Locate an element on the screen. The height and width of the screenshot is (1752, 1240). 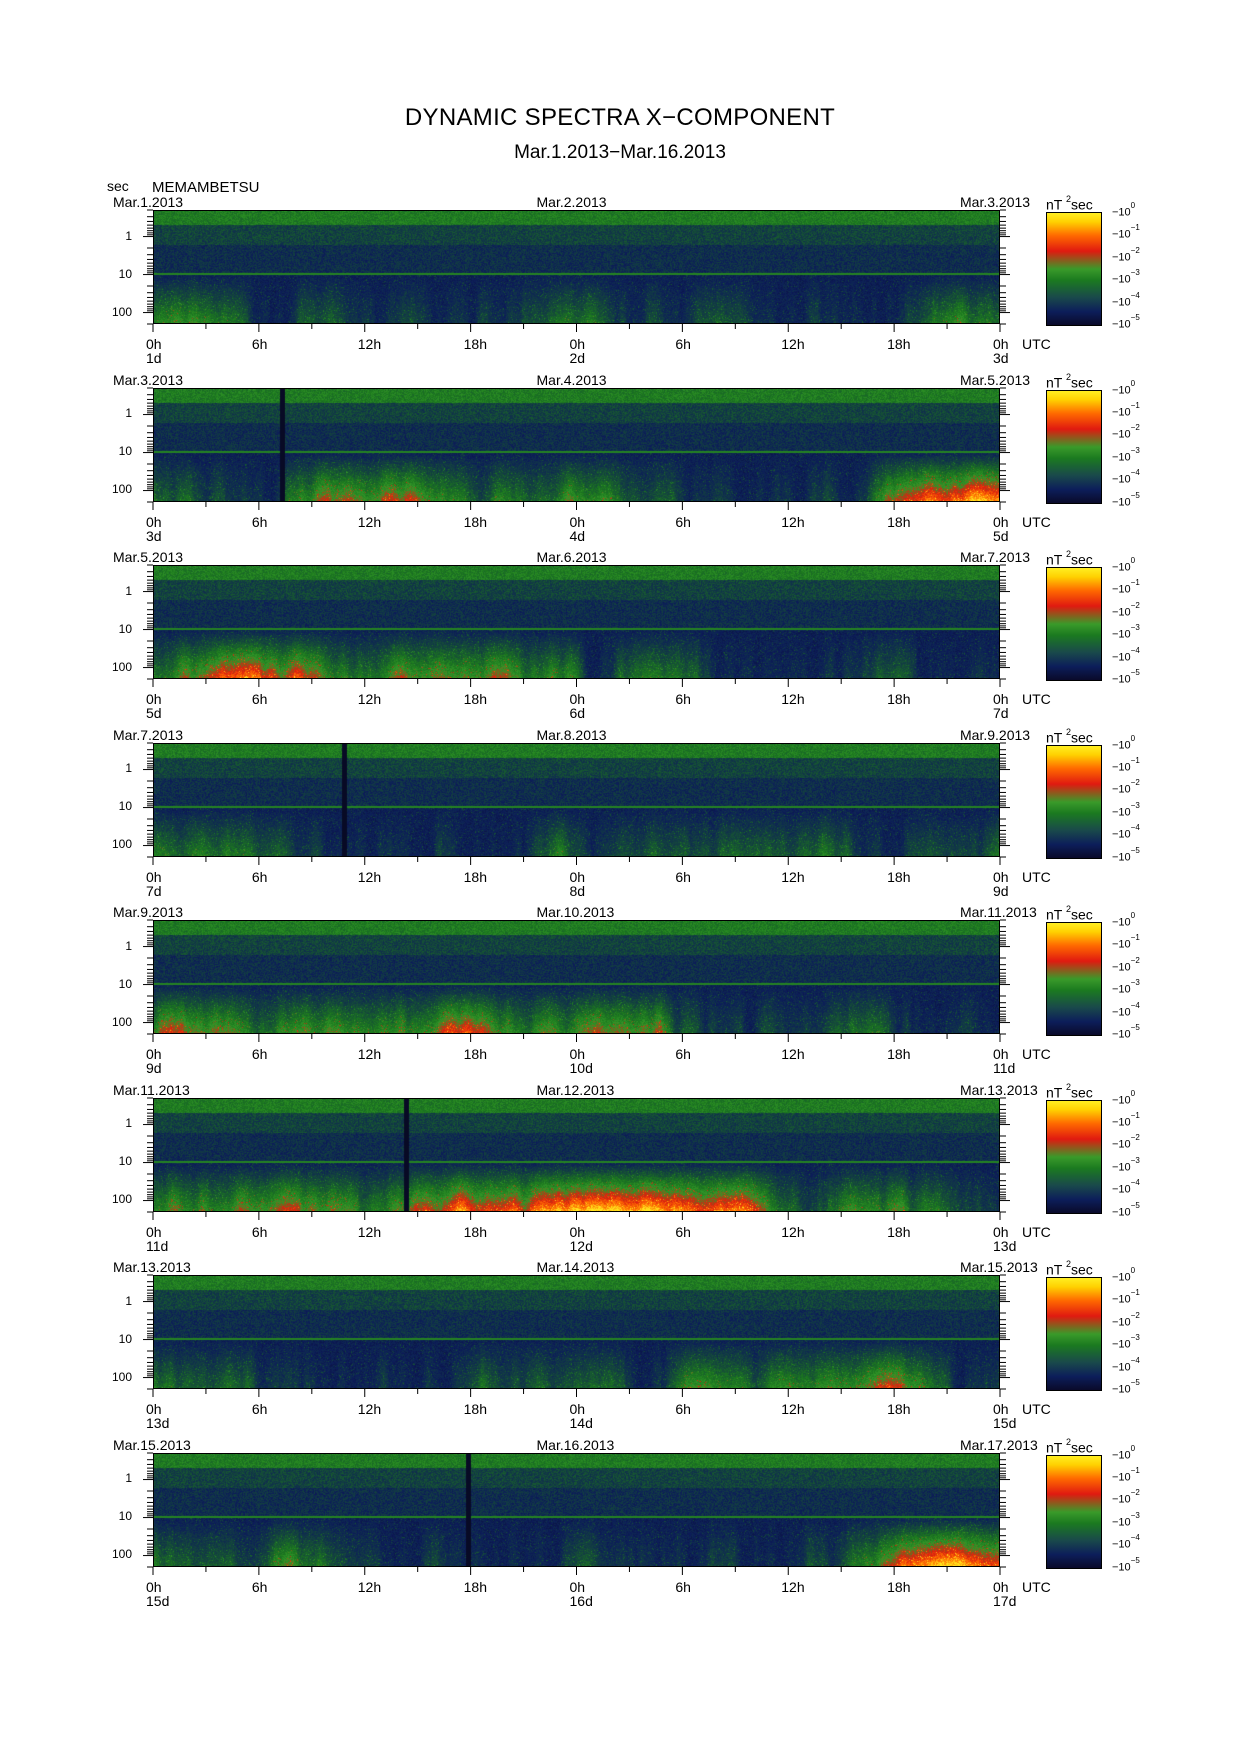
panel-mid-date: Mar.6.2013 is located at coordinates (571, 557).